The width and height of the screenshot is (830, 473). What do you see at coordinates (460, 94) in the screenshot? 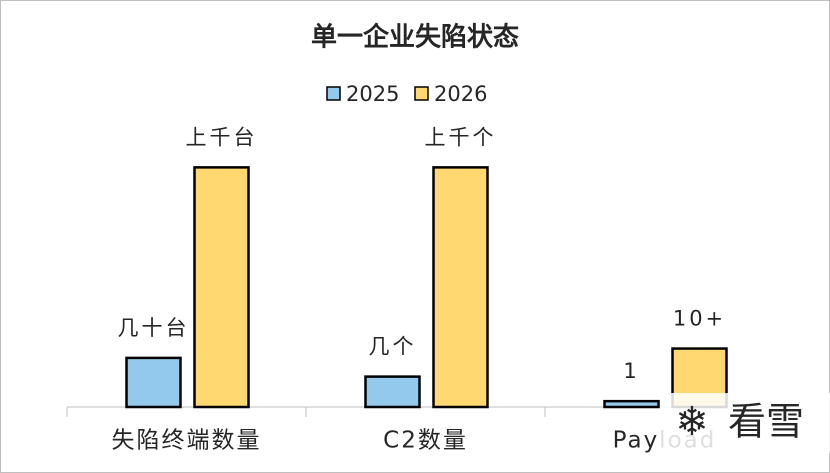
I see `legend-label: 2026` at bounding box center [460, 94].